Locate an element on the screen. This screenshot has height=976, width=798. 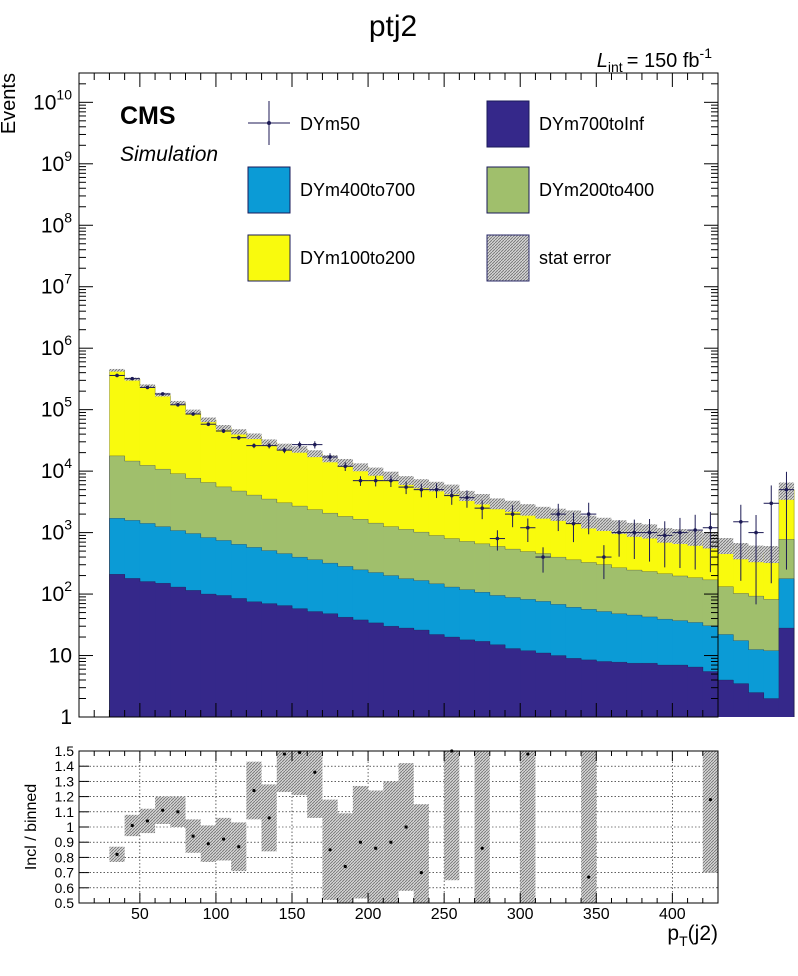
x-tick-label: 150 is located at coordinates (292, 914).